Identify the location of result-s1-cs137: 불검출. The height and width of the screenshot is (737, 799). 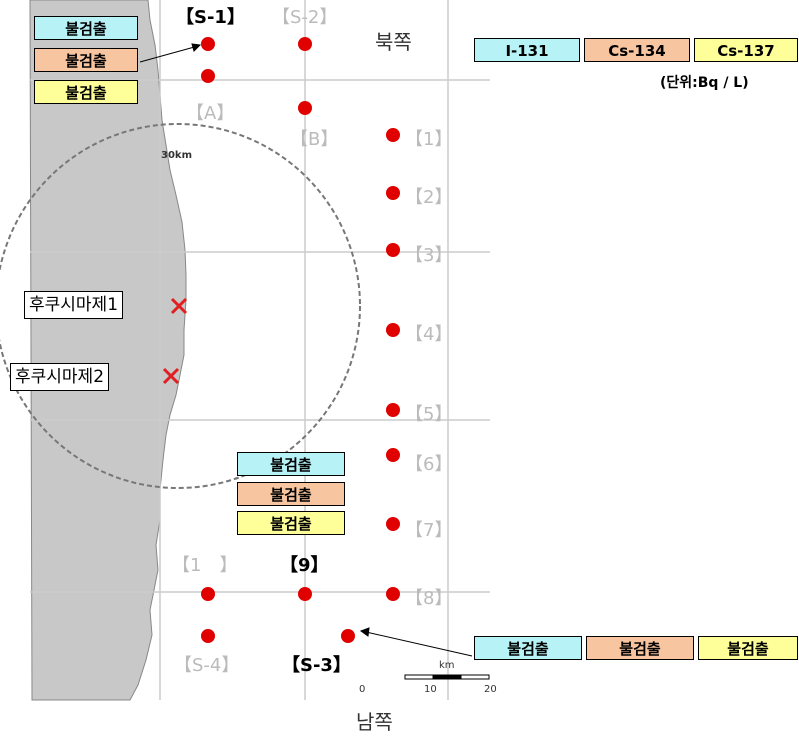
(86, 92).